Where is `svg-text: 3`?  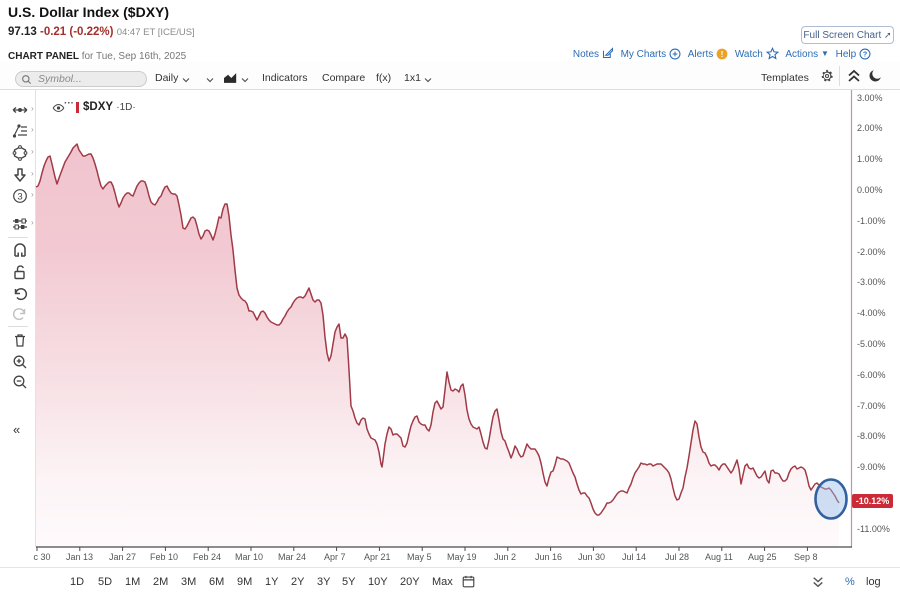 svg-text: 3 is located at coordinates (19, 196).